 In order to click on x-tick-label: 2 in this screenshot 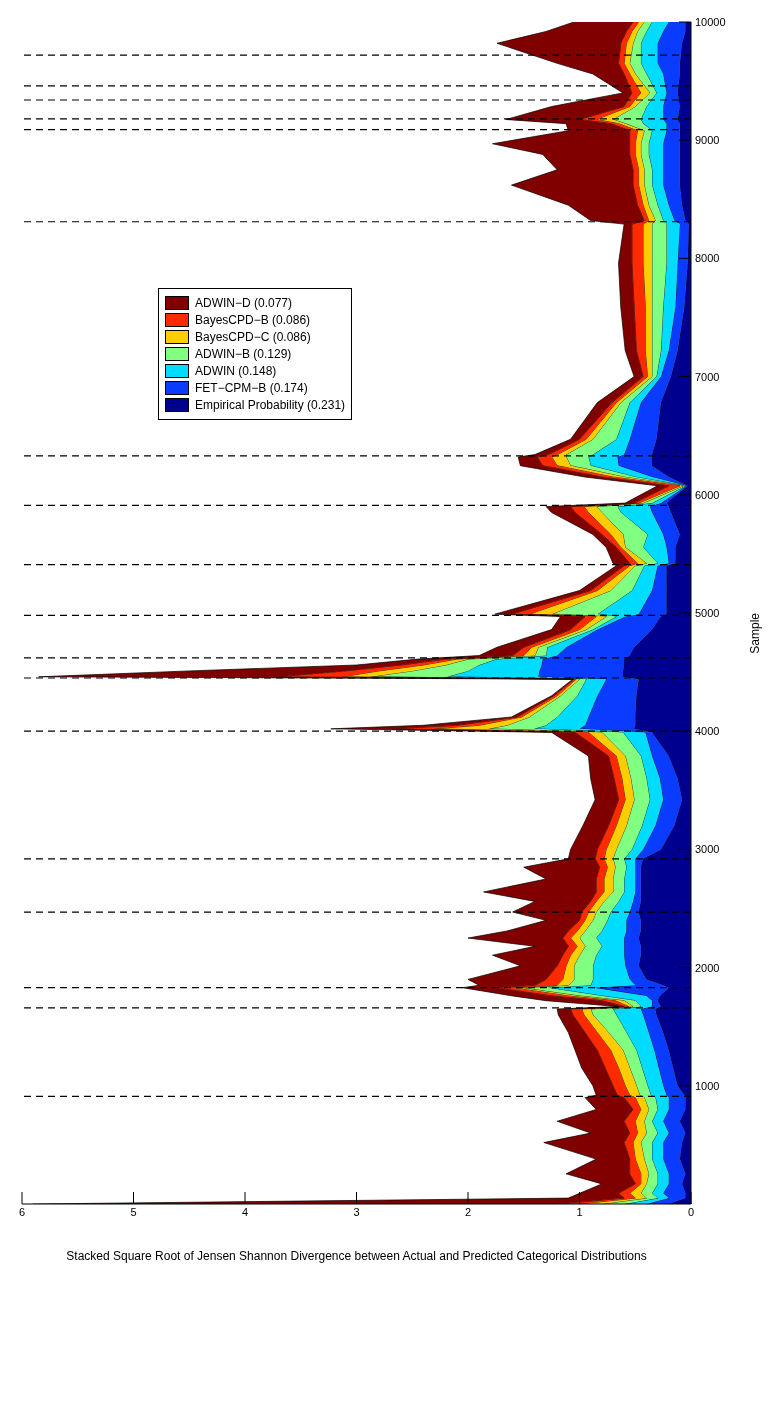, I will do `click(468, 1211)`.